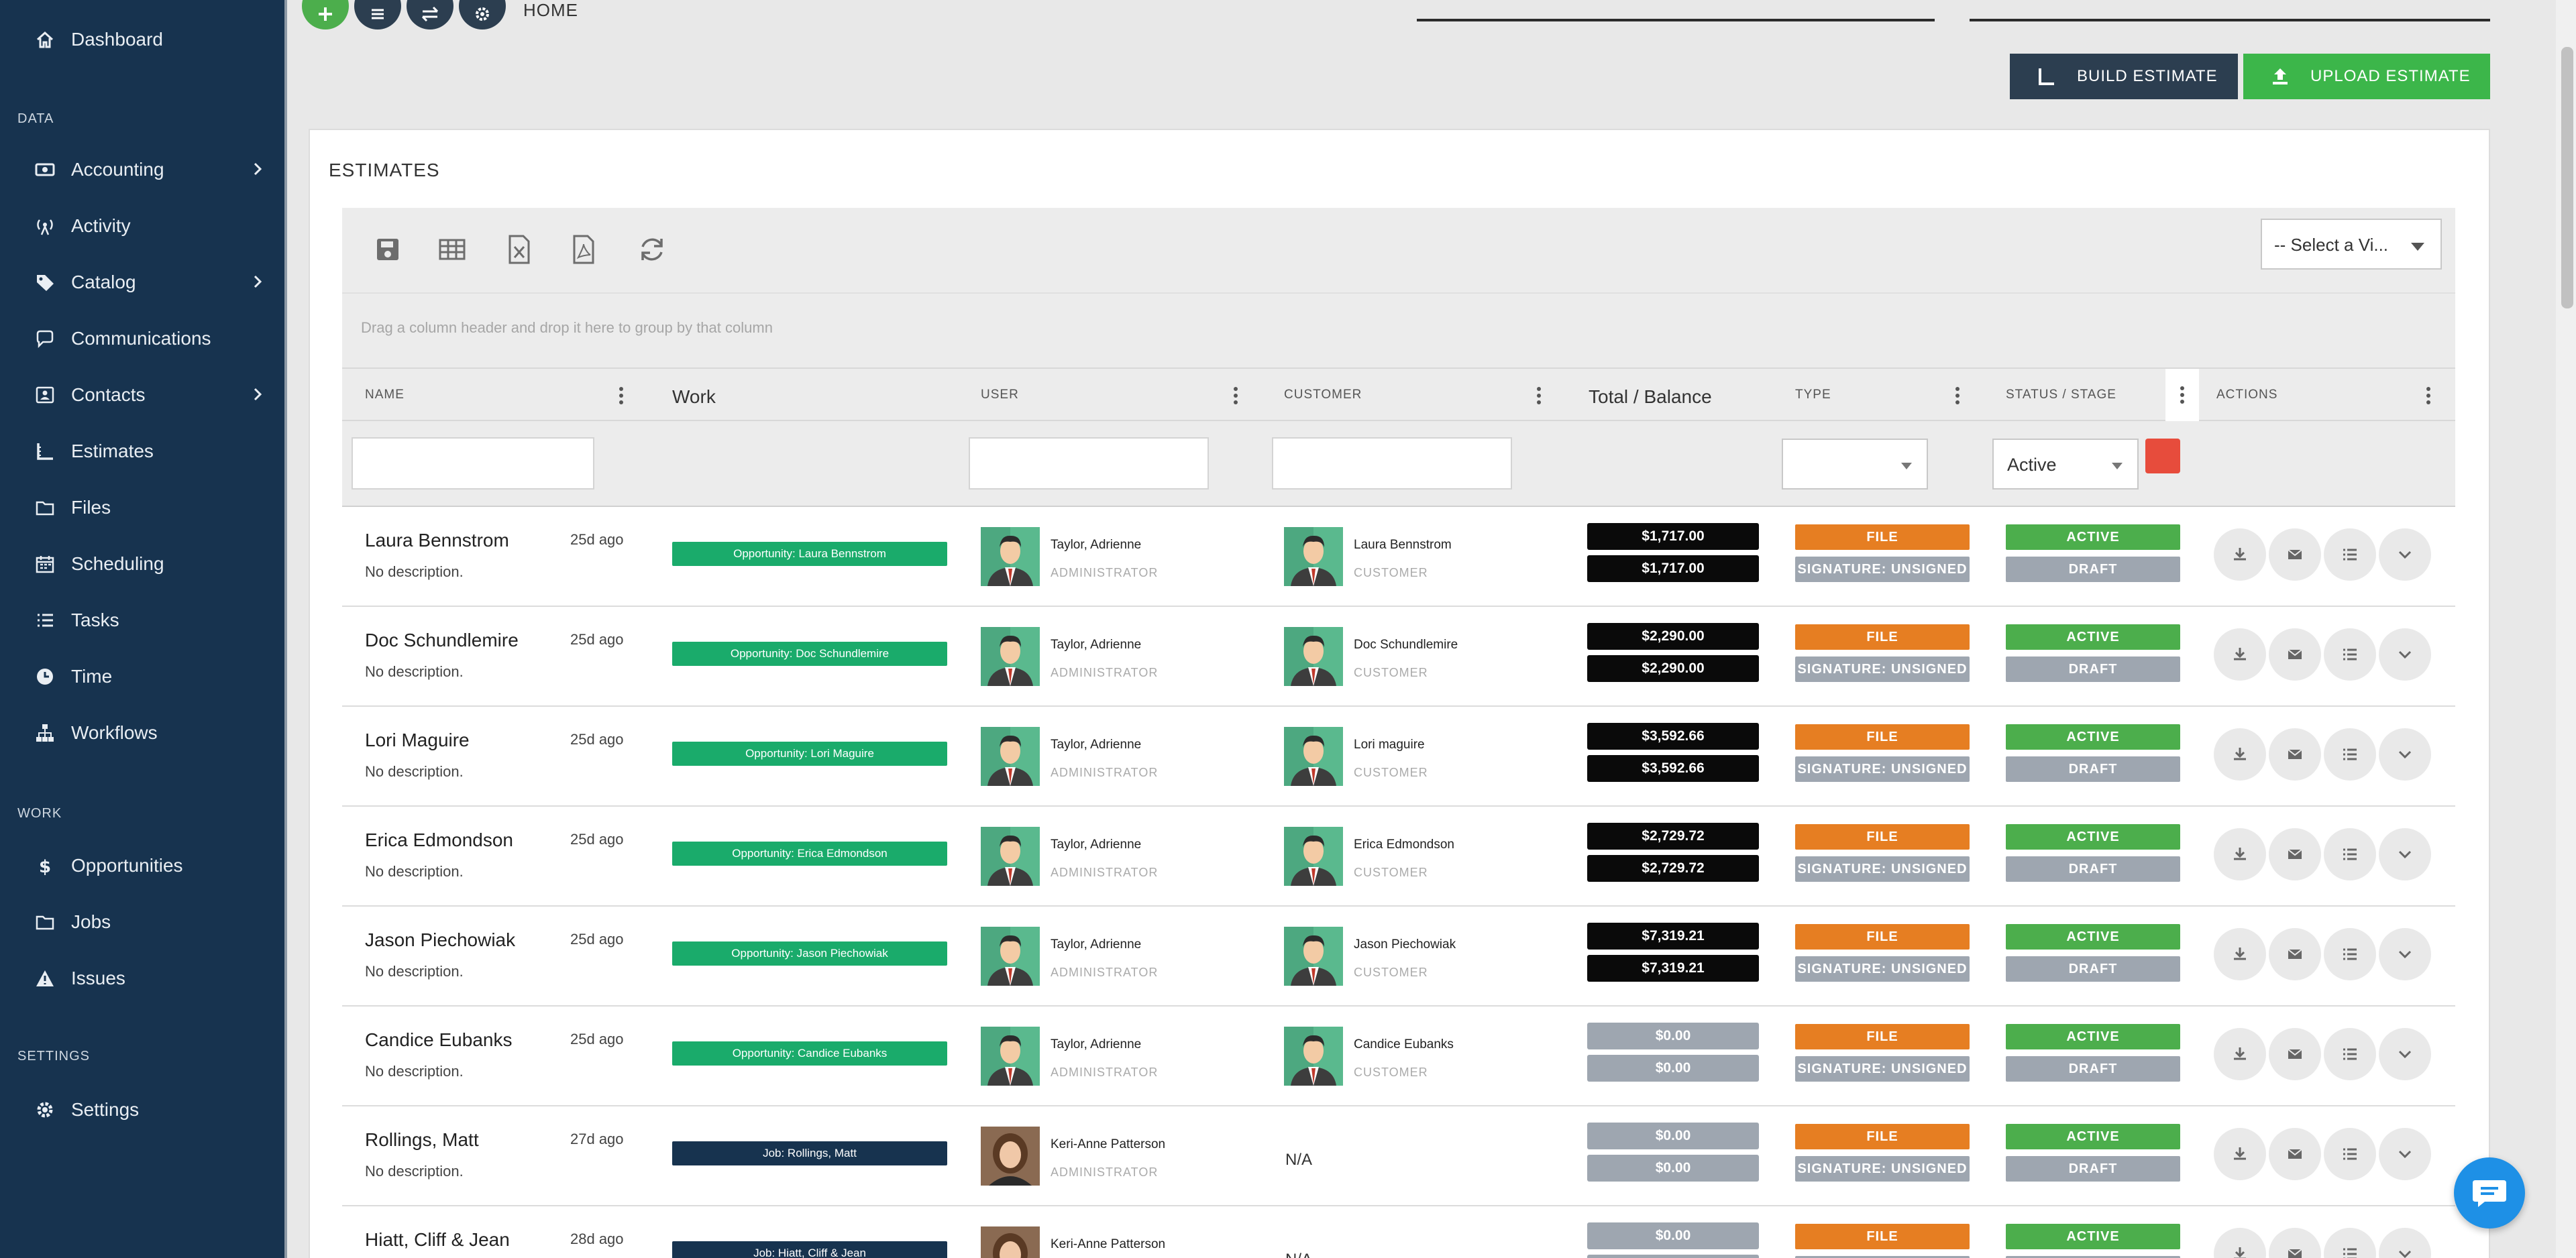 The width and height of the screenshot is (2576, 1258). Describe the element at coordinates (142, 978) in the screenshot. I see `sidebar-item-issues: Issues` at that location.